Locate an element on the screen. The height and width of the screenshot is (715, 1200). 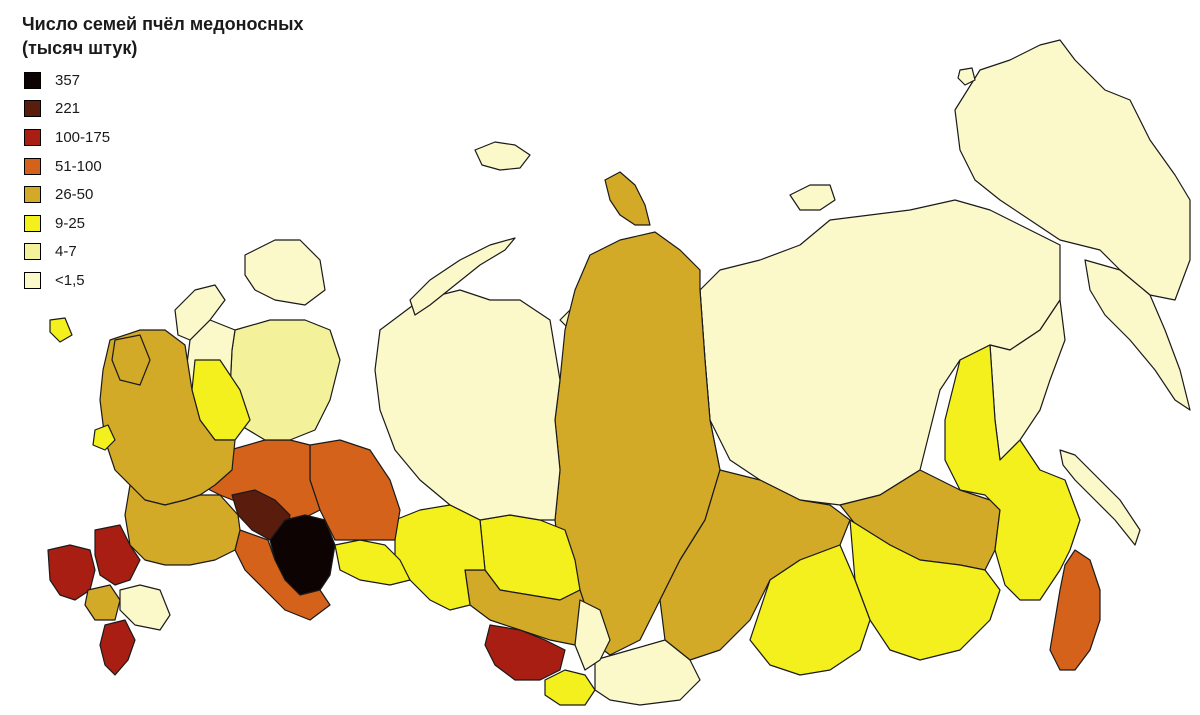
region-altai-krai is located at coordinates (525, 652).